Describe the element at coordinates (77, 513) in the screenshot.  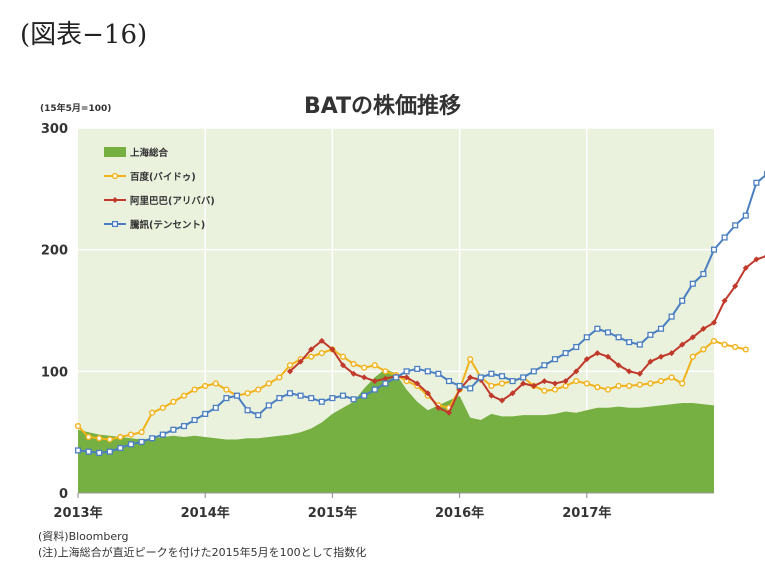
I see `x-tick-label: 2013年` at that location.